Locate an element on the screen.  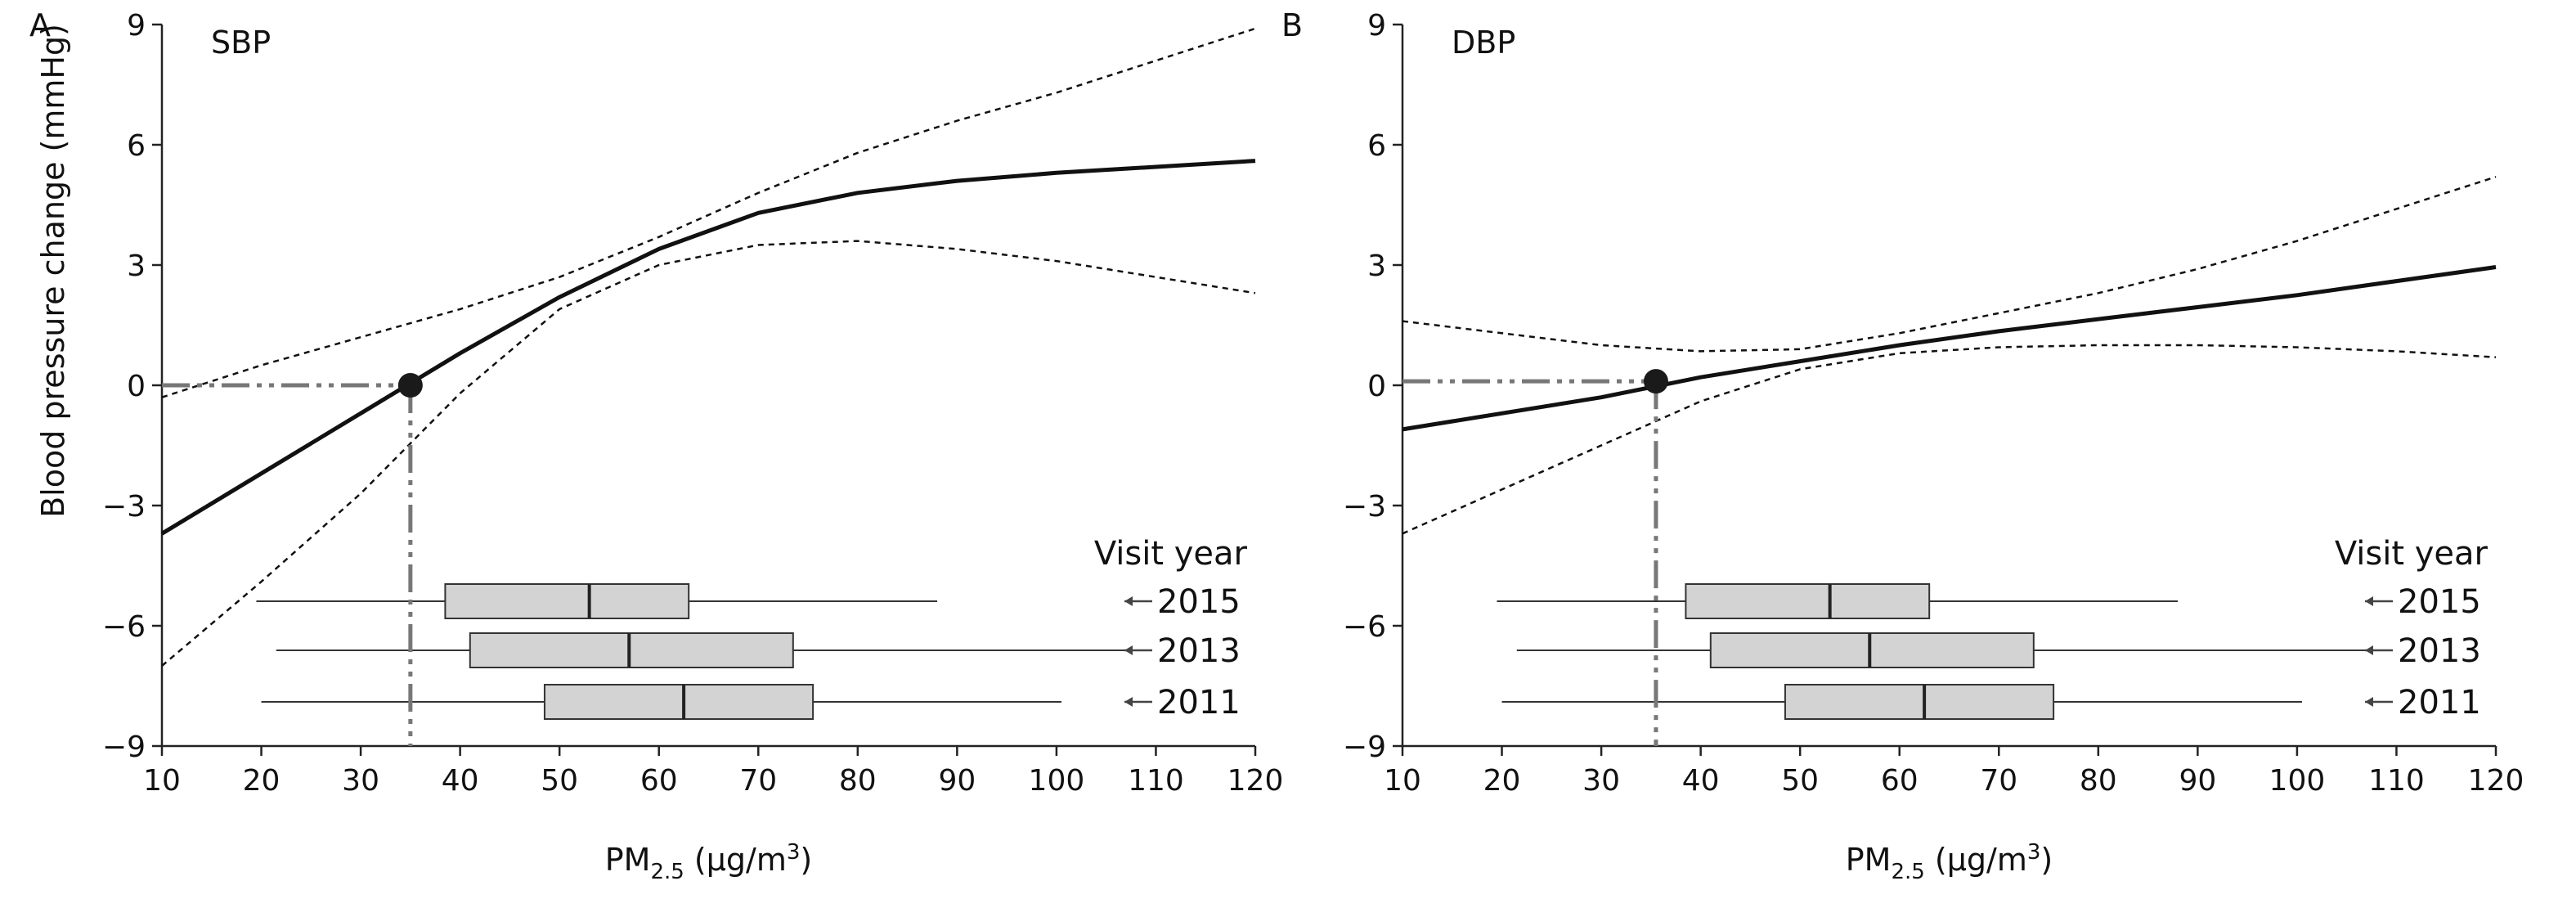
panel-title: DBP is located at coordinates (1483, 43).